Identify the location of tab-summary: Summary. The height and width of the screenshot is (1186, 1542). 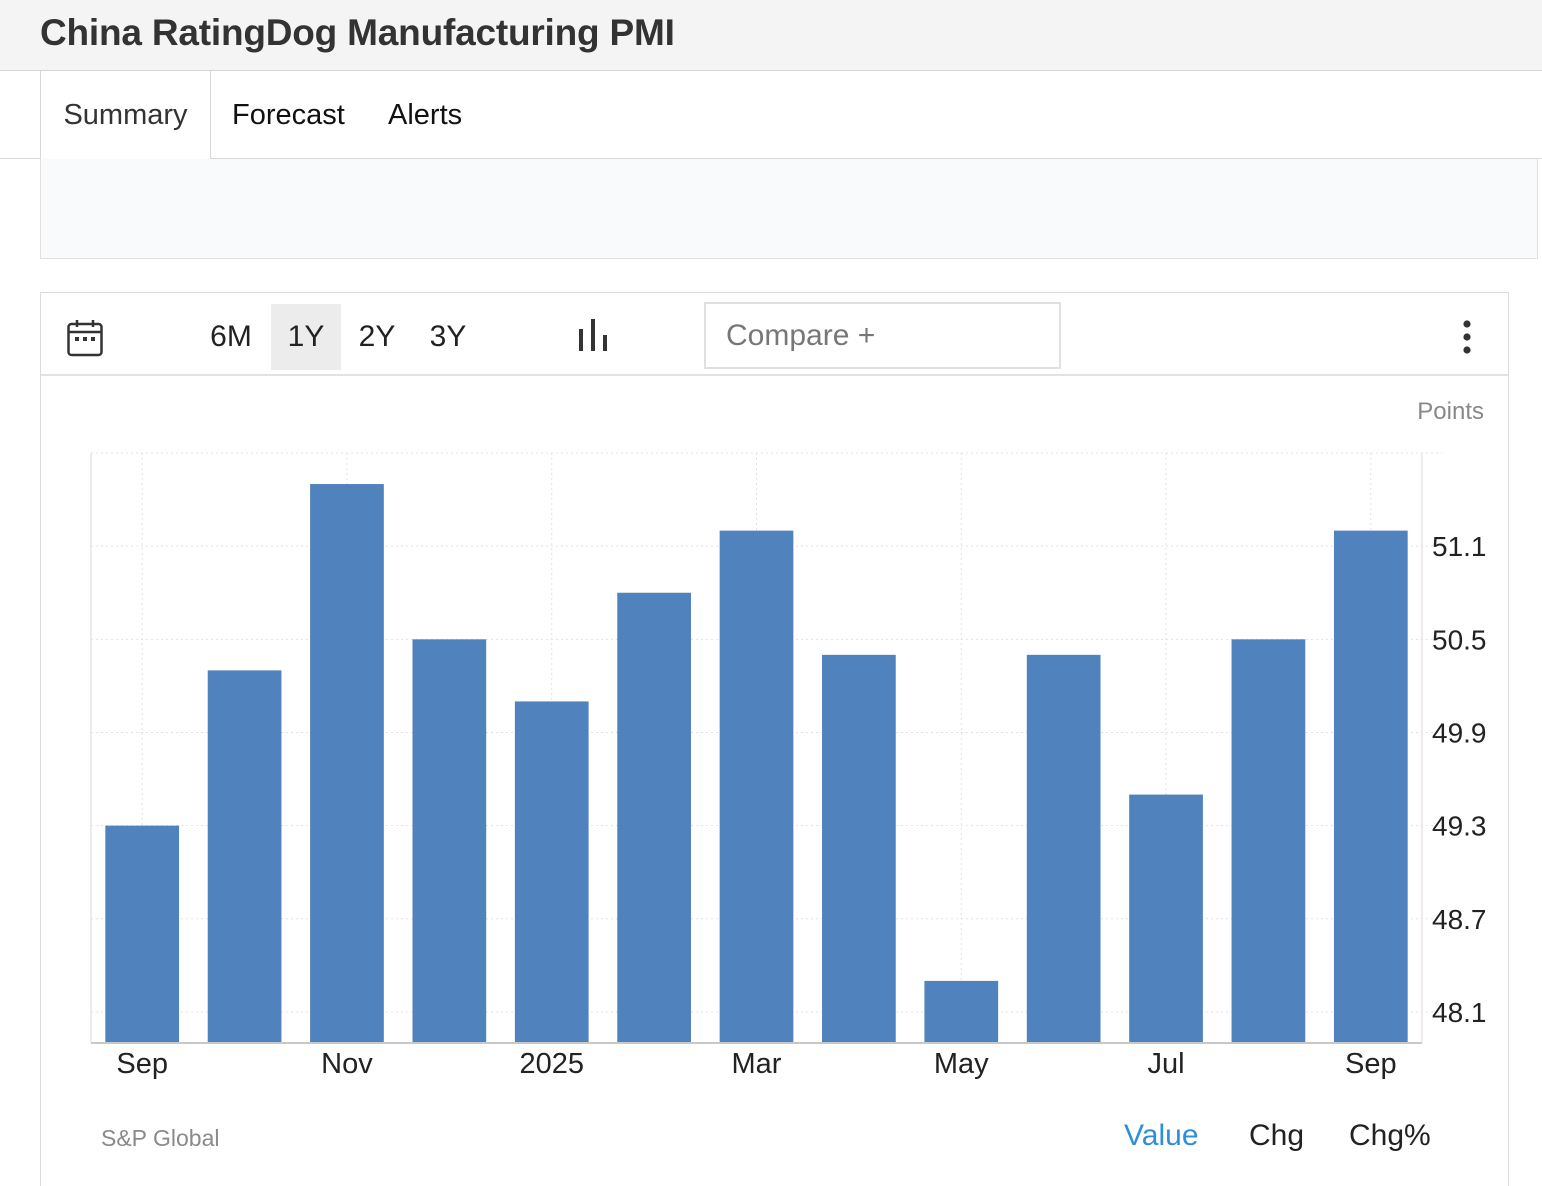
(125, 115).